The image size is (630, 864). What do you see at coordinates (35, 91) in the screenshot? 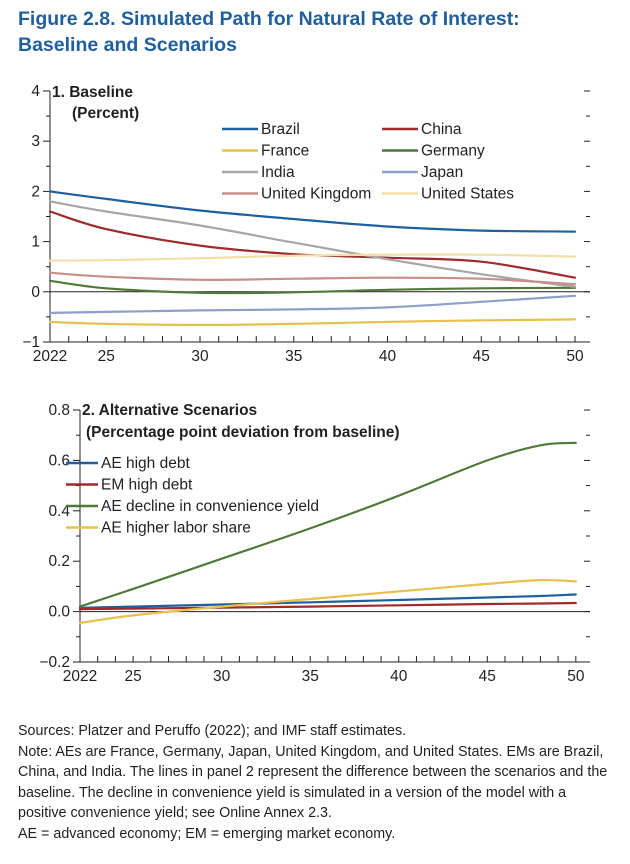
I see `panel-1-y-tick-label: 4` at bounding box center [35, 91].